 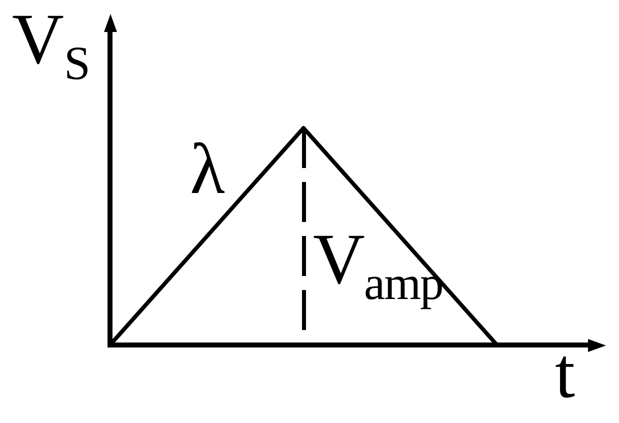 I want to click on annotation: λ, so click(x=207, y=169).